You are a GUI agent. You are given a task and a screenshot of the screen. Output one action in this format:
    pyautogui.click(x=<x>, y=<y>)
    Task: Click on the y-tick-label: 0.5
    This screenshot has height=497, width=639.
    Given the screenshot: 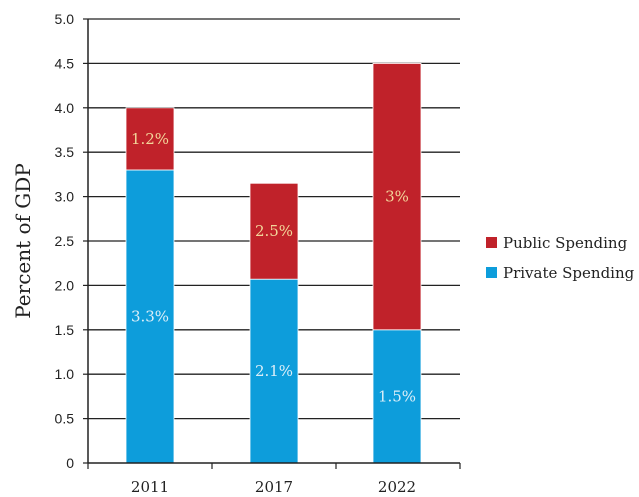 What is the action you would take?
    pyautogui.click(x=65, y=419)
    